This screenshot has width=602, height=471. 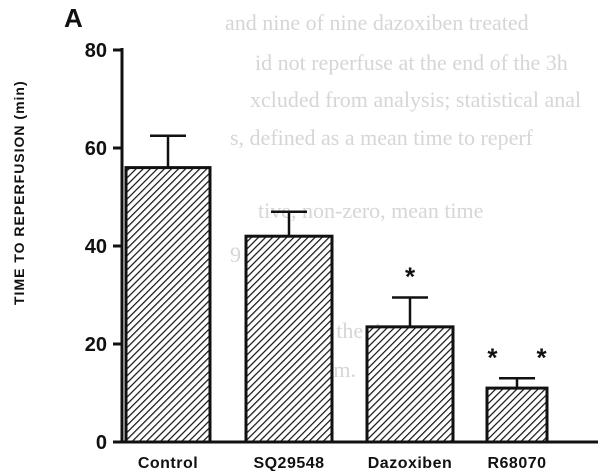 I want to click on x-tick-label: Dazoxiben, so click(x=410, y=463).